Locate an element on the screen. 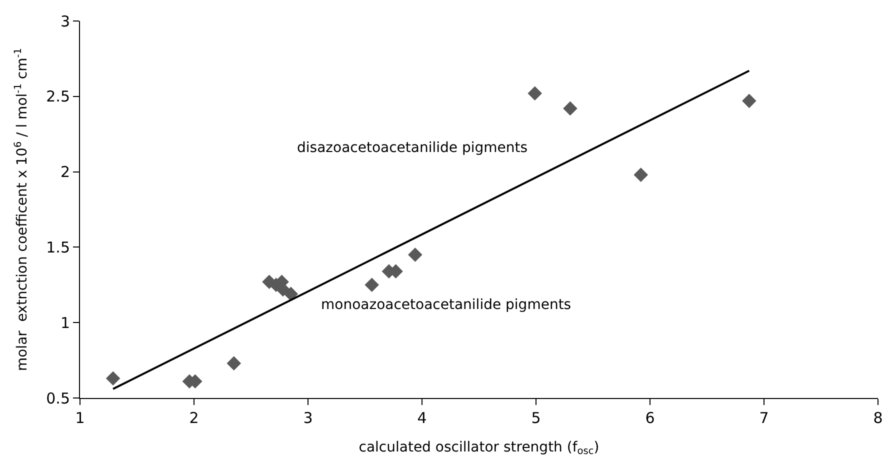 Image resolution: width=895 pixels, height=464 pixels. y-tick-label: 1.5 is located at coordinates (58, 247).